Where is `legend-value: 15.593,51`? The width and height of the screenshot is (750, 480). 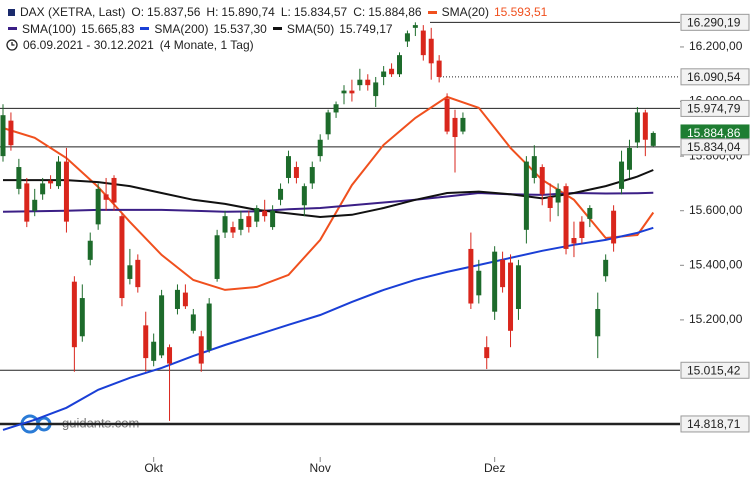
legend-value: 15.593,51 is located at coordinates (520, 12).